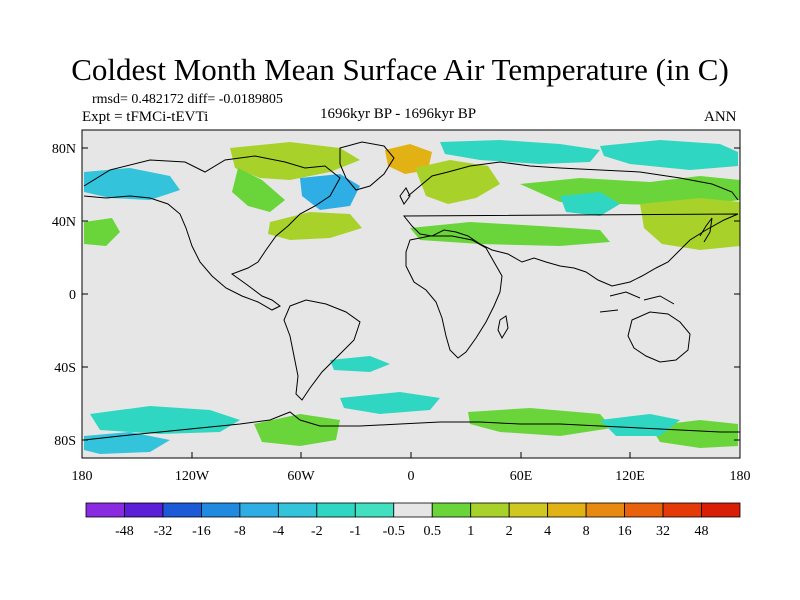 The image size is (800, 600). What do you see at coordinates (547, 531) in the screenshot?
I see `colorbar-label: 4` at bounding box center [547, 531].